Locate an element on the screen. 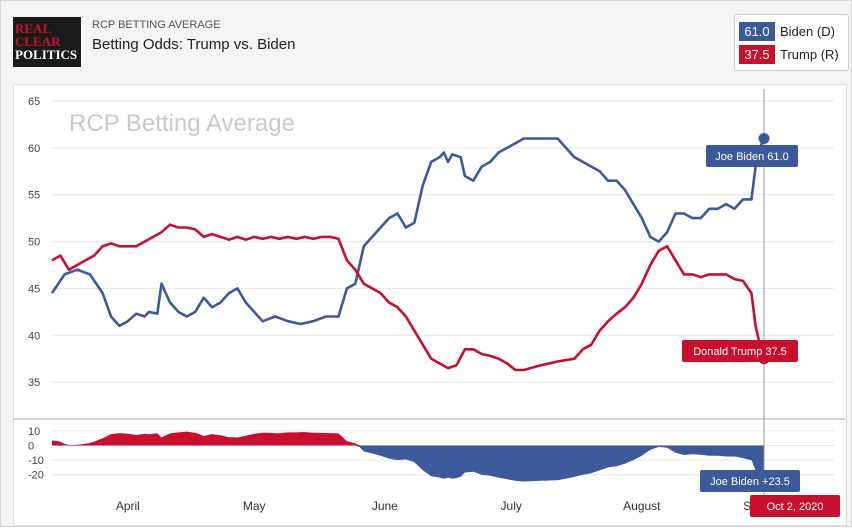  spread-tick--20: -20 is located at coordinates (36, 476).